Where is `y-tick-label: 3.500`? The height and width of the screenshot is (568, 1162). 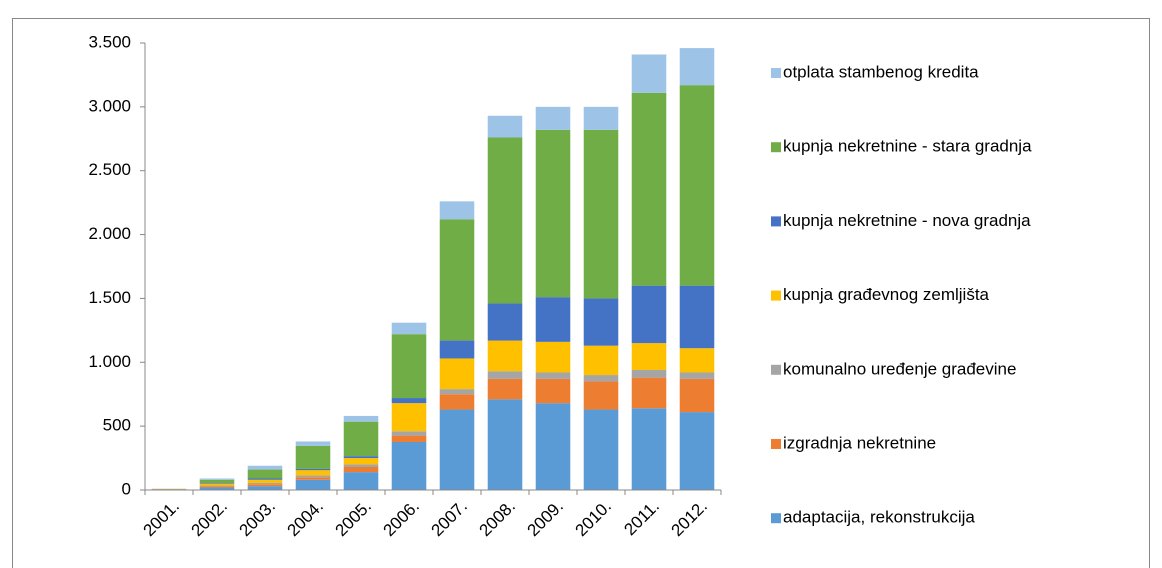 y-tick-label: 3.500 is located at coordinates (109, 41).